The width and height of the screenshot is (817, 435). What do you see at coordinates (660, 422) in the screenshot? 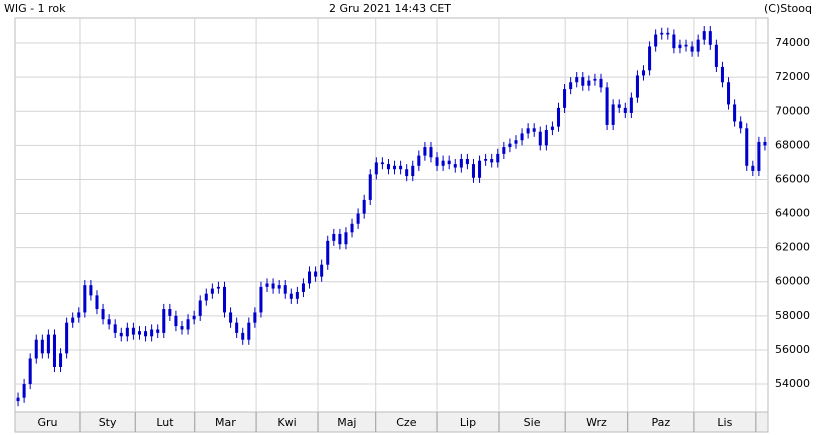
I see `x-tick-label: Paz` at bounding box center [660, 422].